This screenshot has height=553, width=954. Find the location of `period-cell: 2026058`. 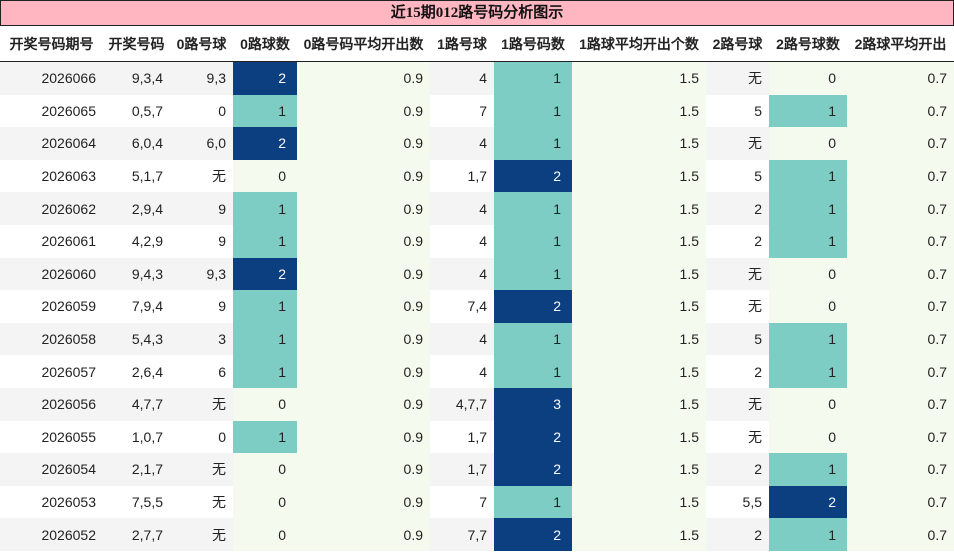

period-cell: 2026058 is located at coordinates (51, 339).